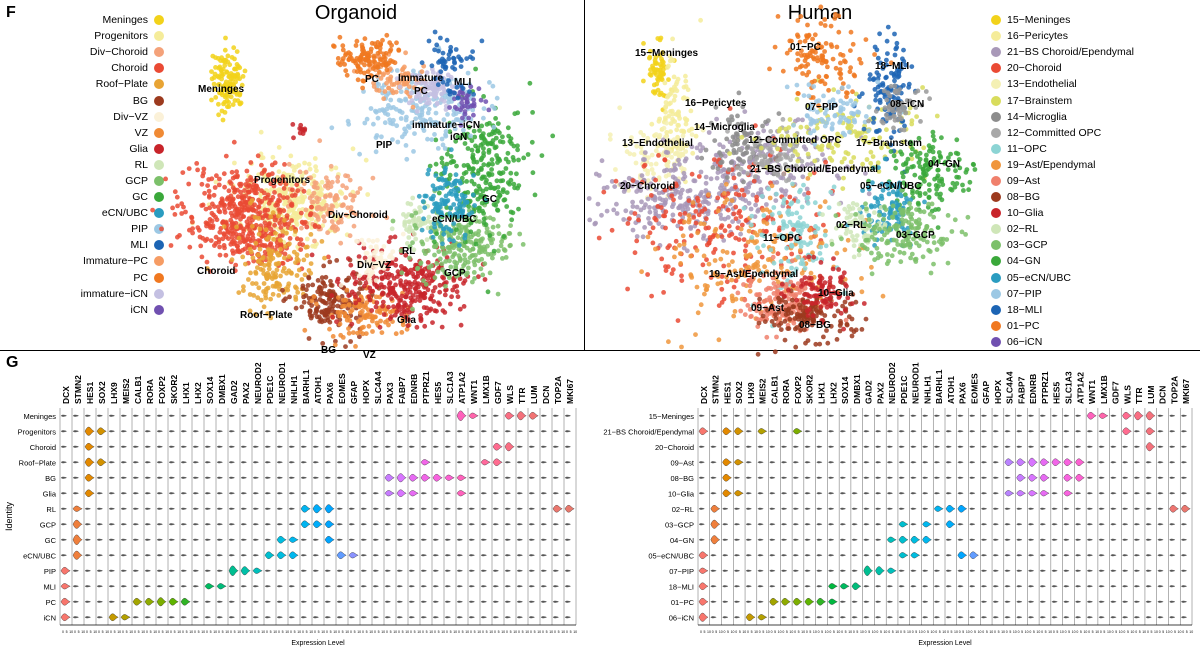  I want to click on gene-label: ATP1A2, so click(1080, 388).